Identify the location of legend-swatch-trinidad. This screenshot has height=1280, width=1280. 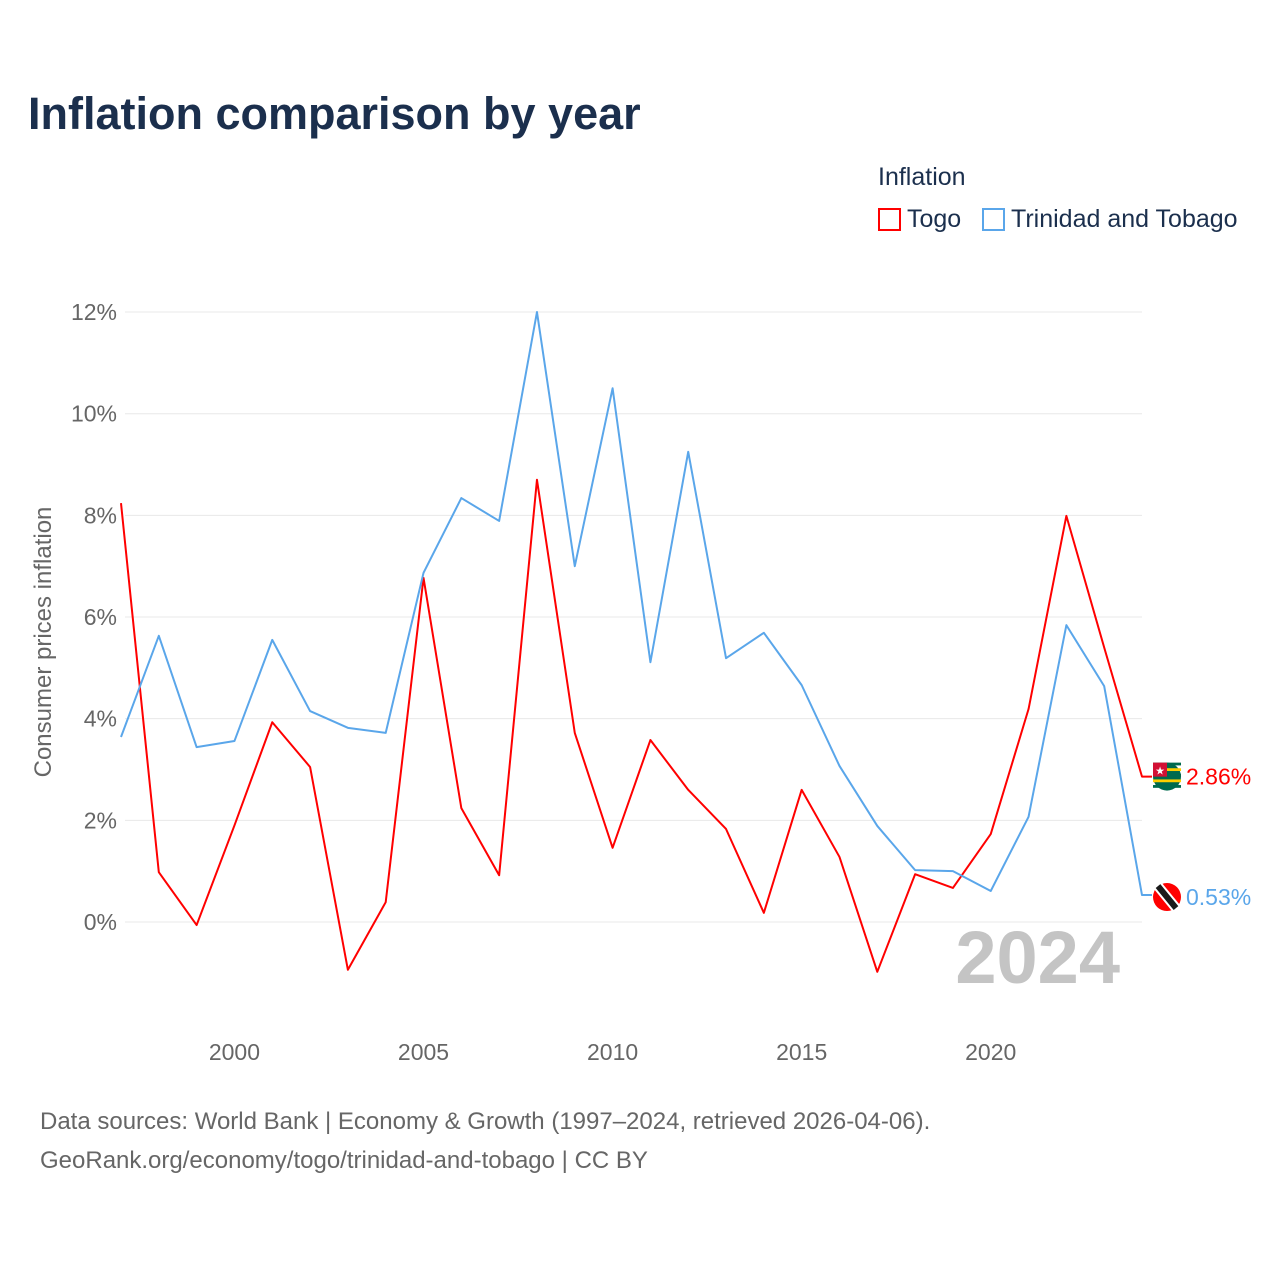
(993, 219).